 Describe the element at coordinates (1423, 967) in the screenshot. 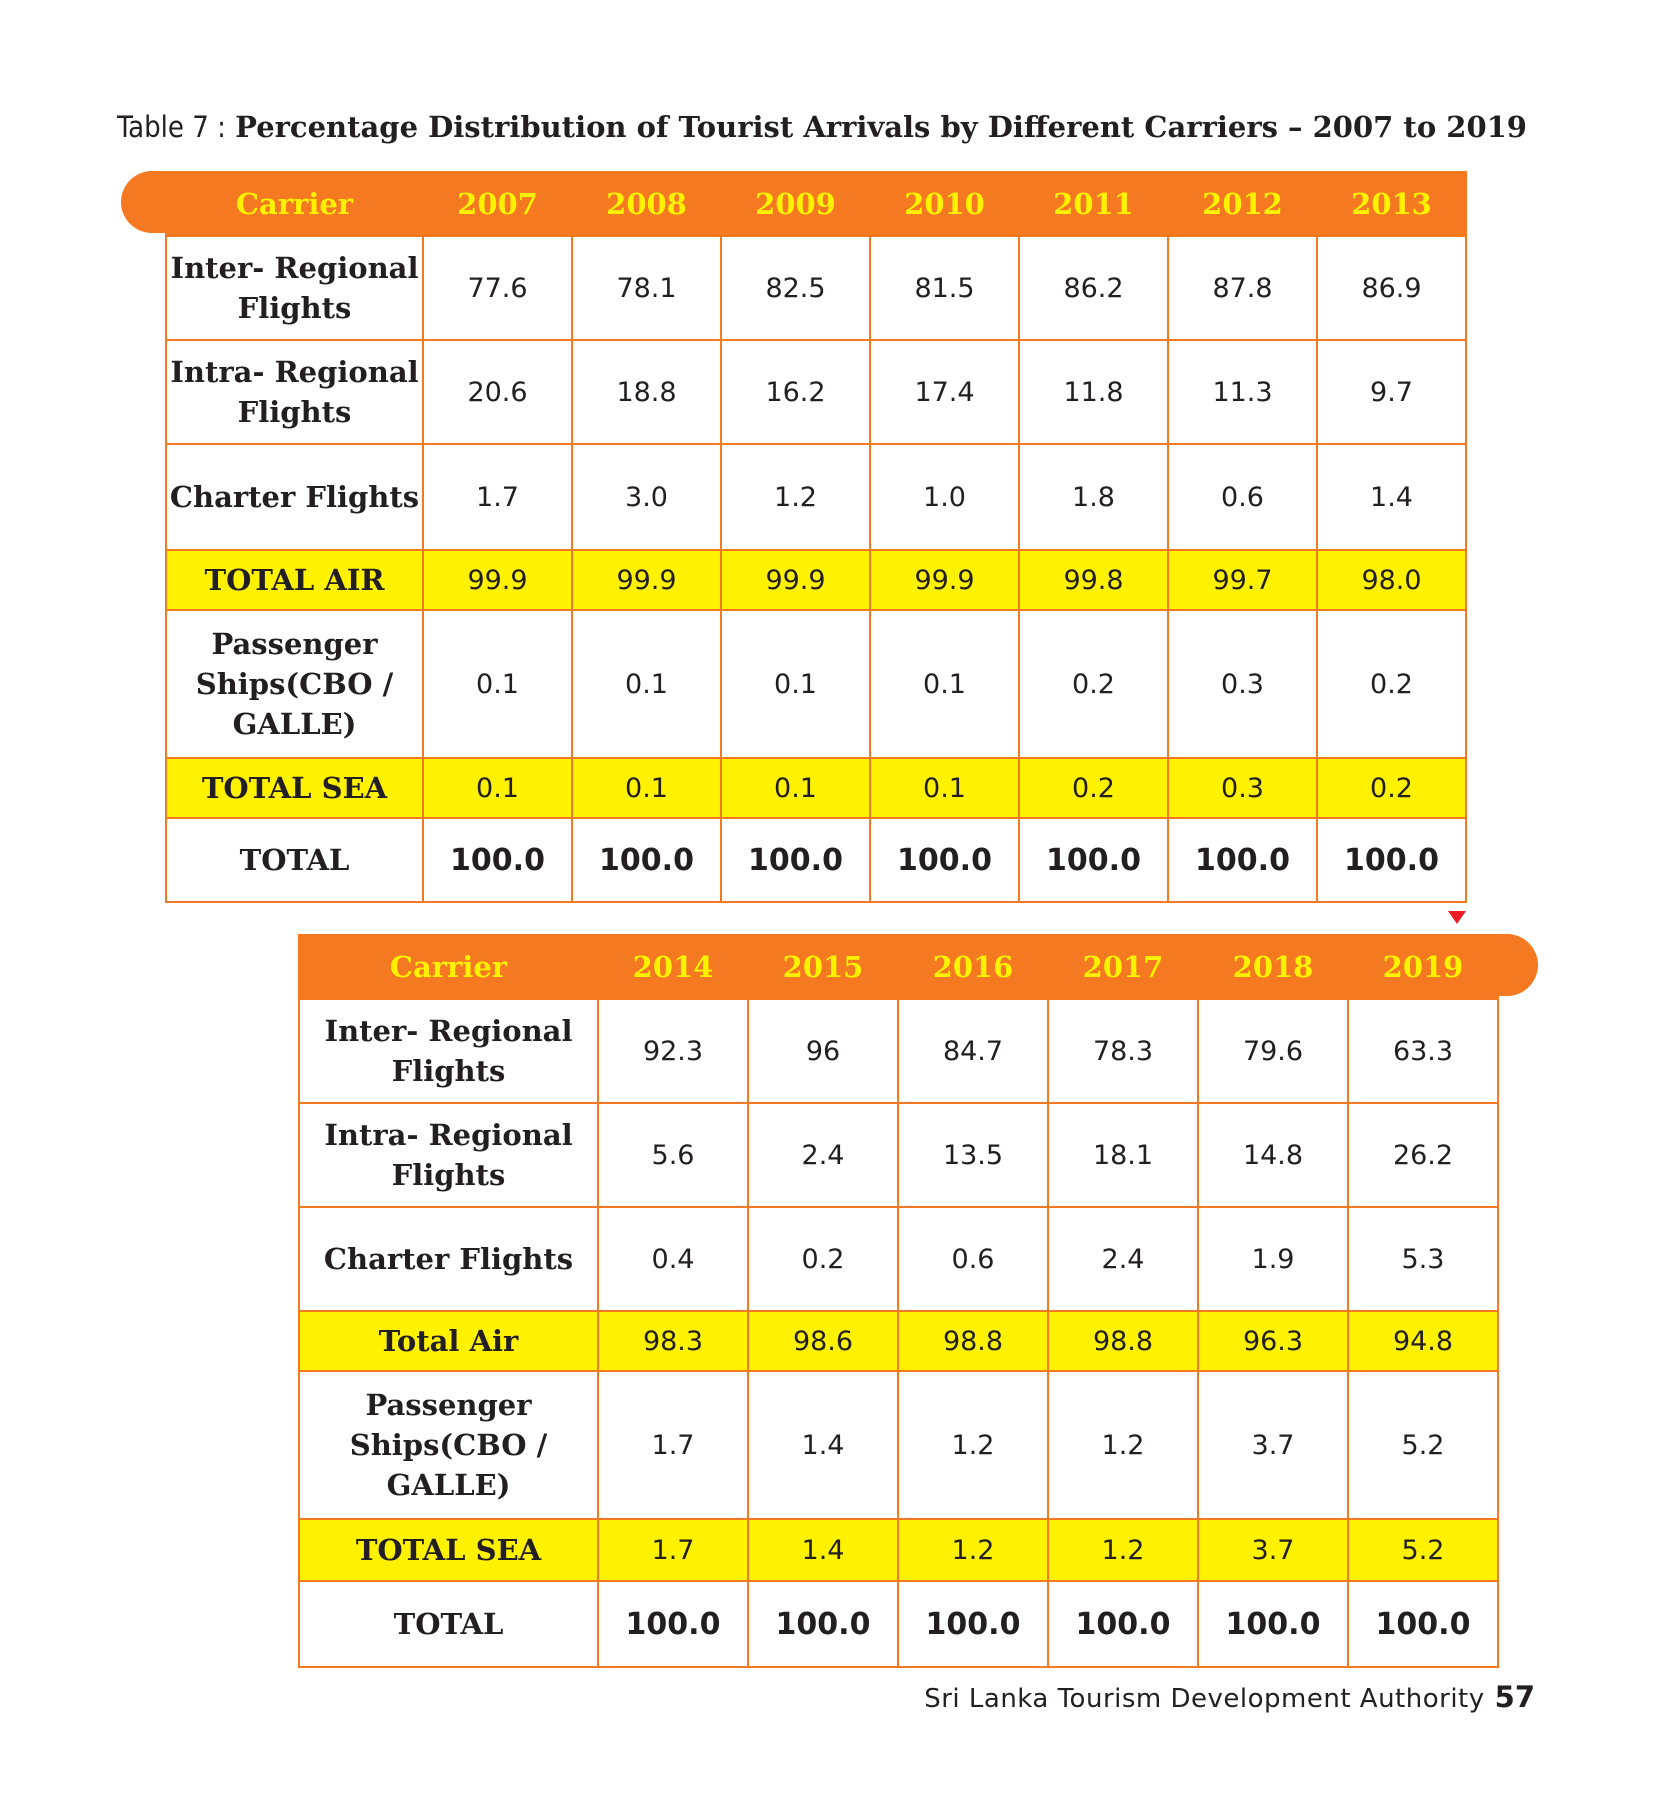

I see `column-header: 2019` at that location.